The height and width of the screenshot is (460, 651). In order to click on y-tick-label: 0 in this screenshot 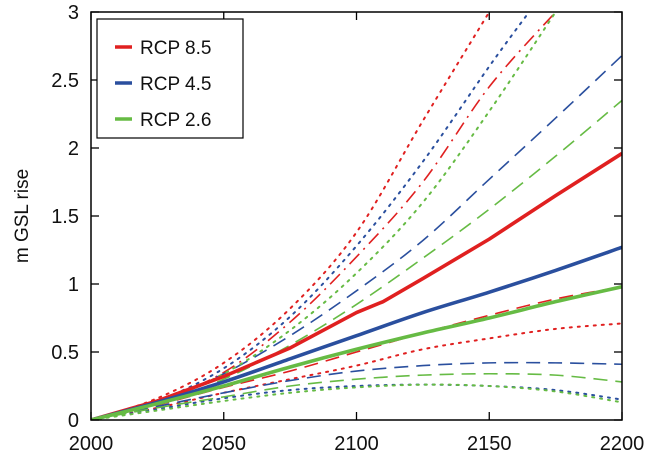, I will do `click(73, 421)`.